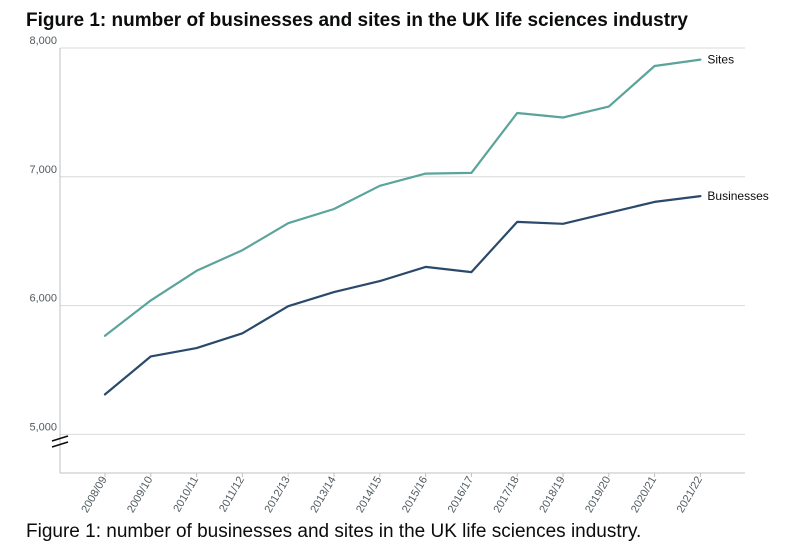  What do you see at coordinates (507, 495) in the screenshot?
I see `x-tick-label: 2017/18` at bounding box center [507, 495].